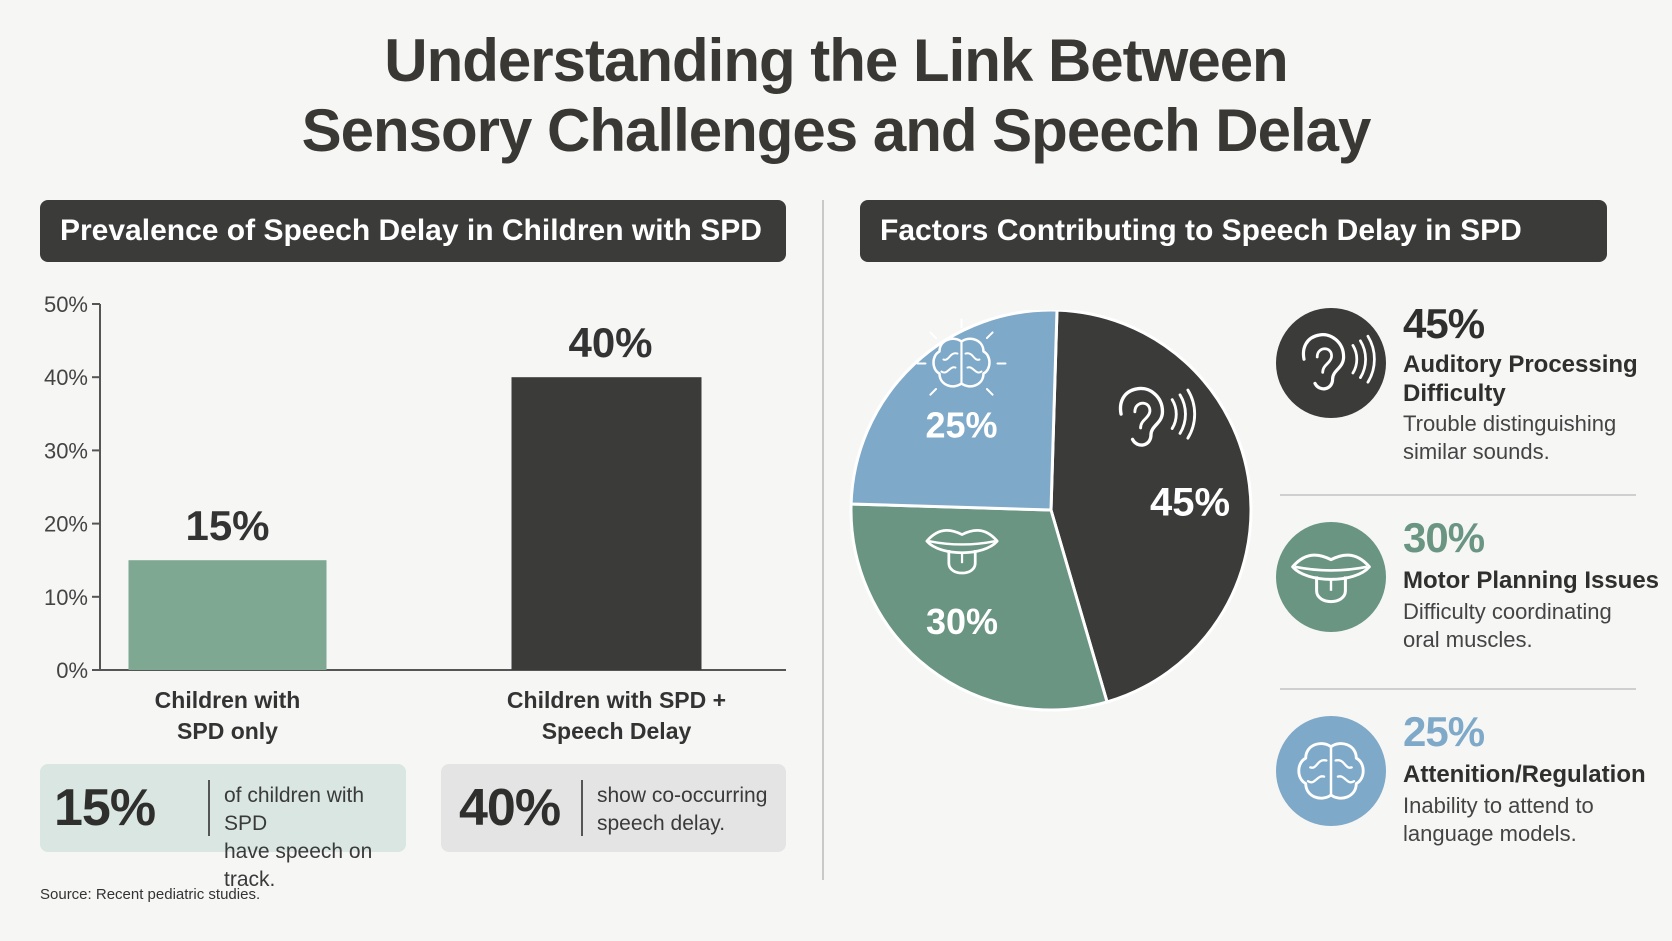  I want to click on stat-text-line-2: have speech on track., so click(298, 865).